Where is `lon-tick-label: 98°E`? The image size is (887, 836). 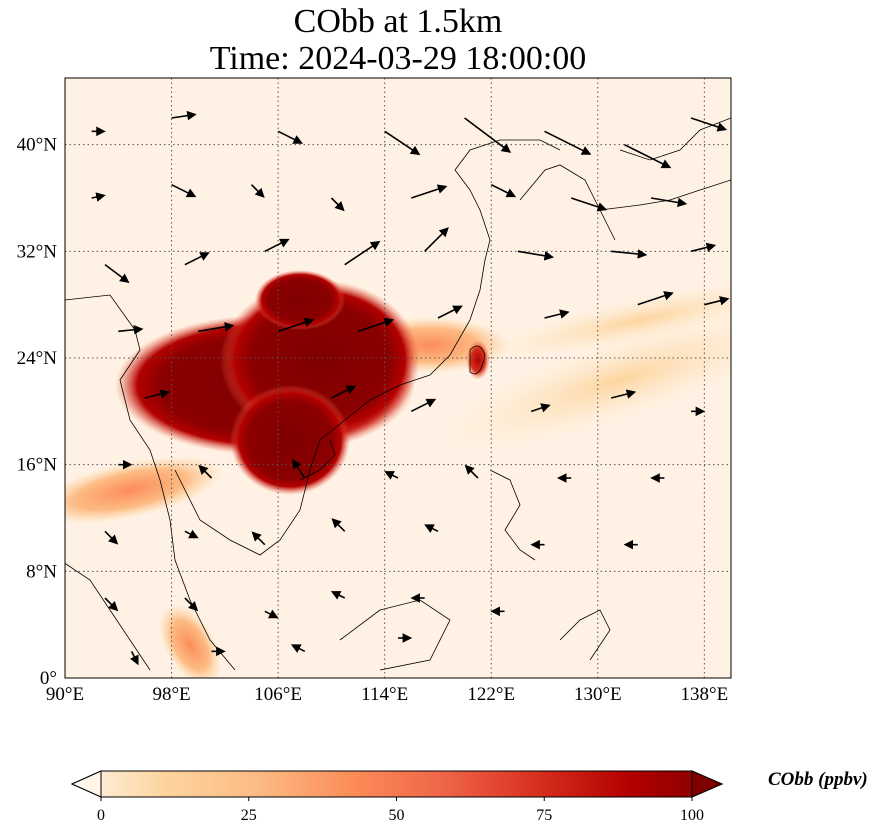 lon-tick-label: 98°E is located at coordinates (171, 694).